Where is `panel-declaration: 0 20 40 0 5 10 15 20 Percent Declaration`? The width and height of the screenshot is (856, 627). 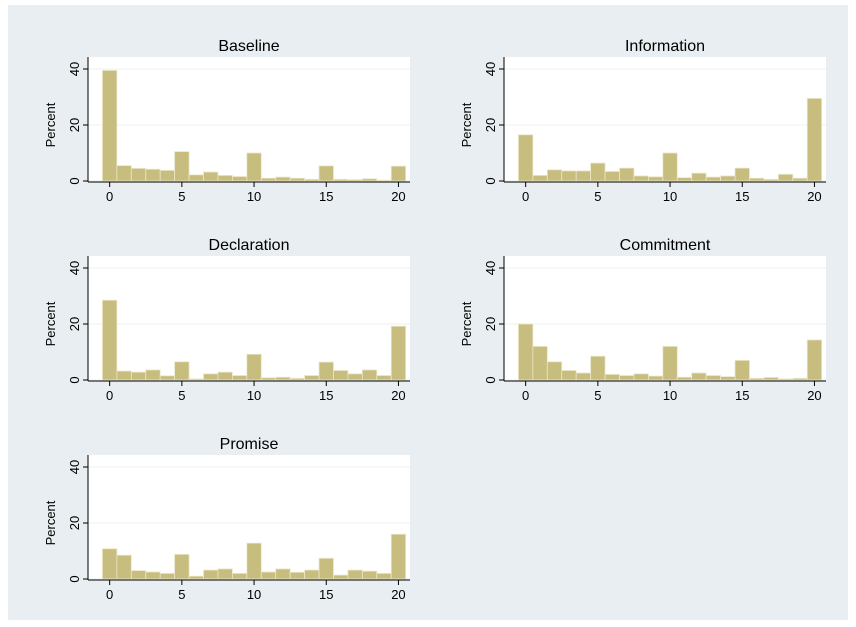
panel-declaration: 0 20 40 0 5 10 15 20 Percent Declaration is located at coordinates (226, 320).